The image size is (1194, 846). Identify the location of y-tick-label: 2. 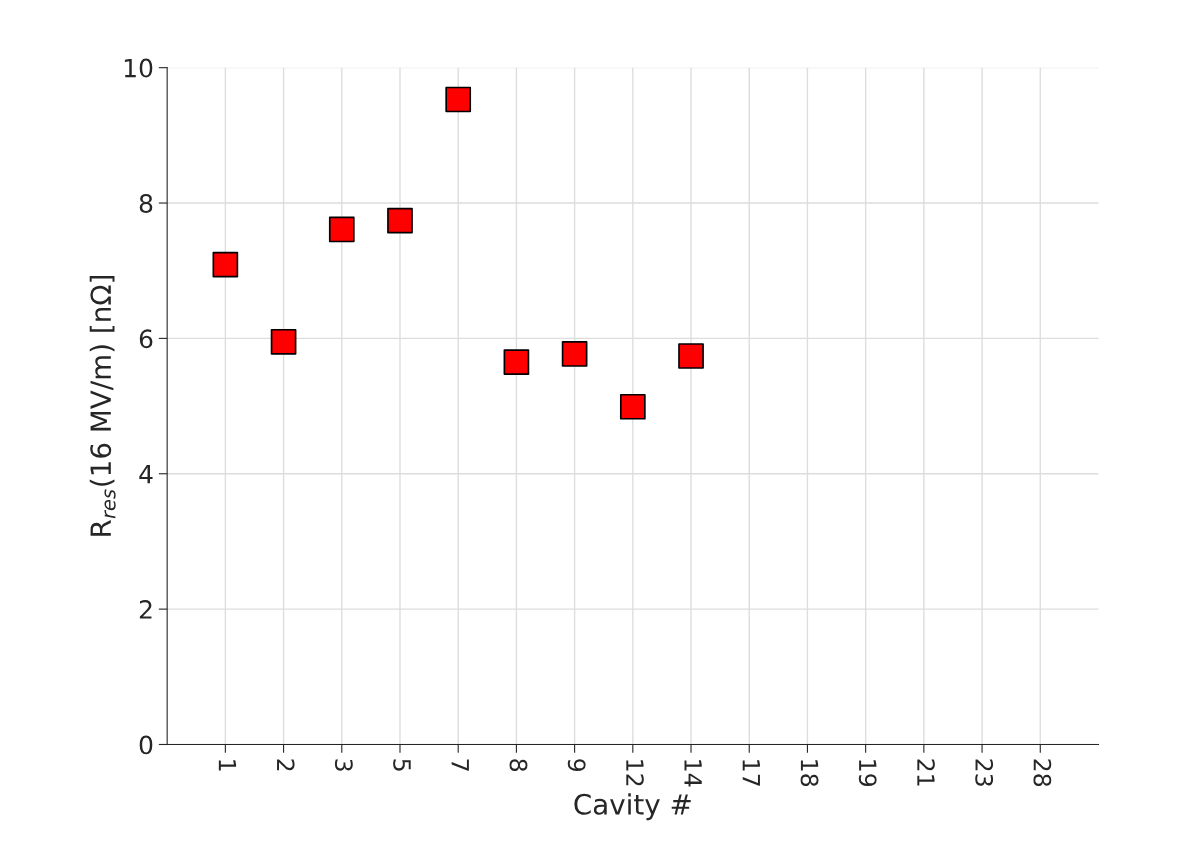
(145, 609).